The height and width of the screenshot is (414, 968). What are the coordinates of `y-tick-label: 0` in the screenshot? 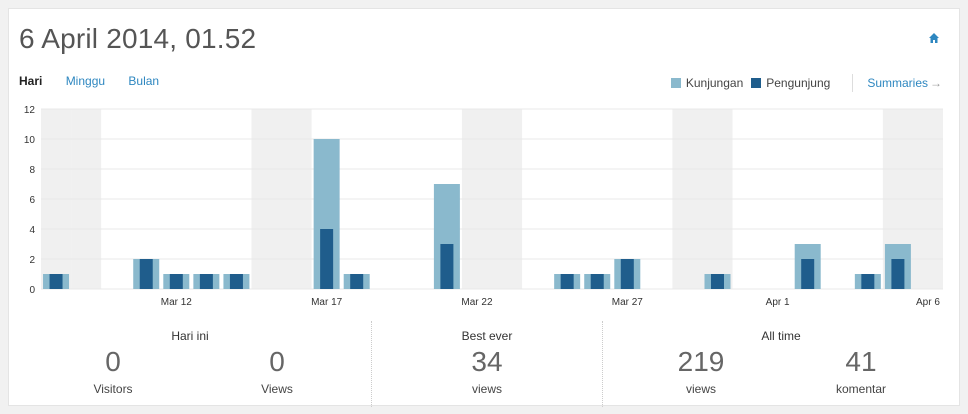 It's located at (32, 290).